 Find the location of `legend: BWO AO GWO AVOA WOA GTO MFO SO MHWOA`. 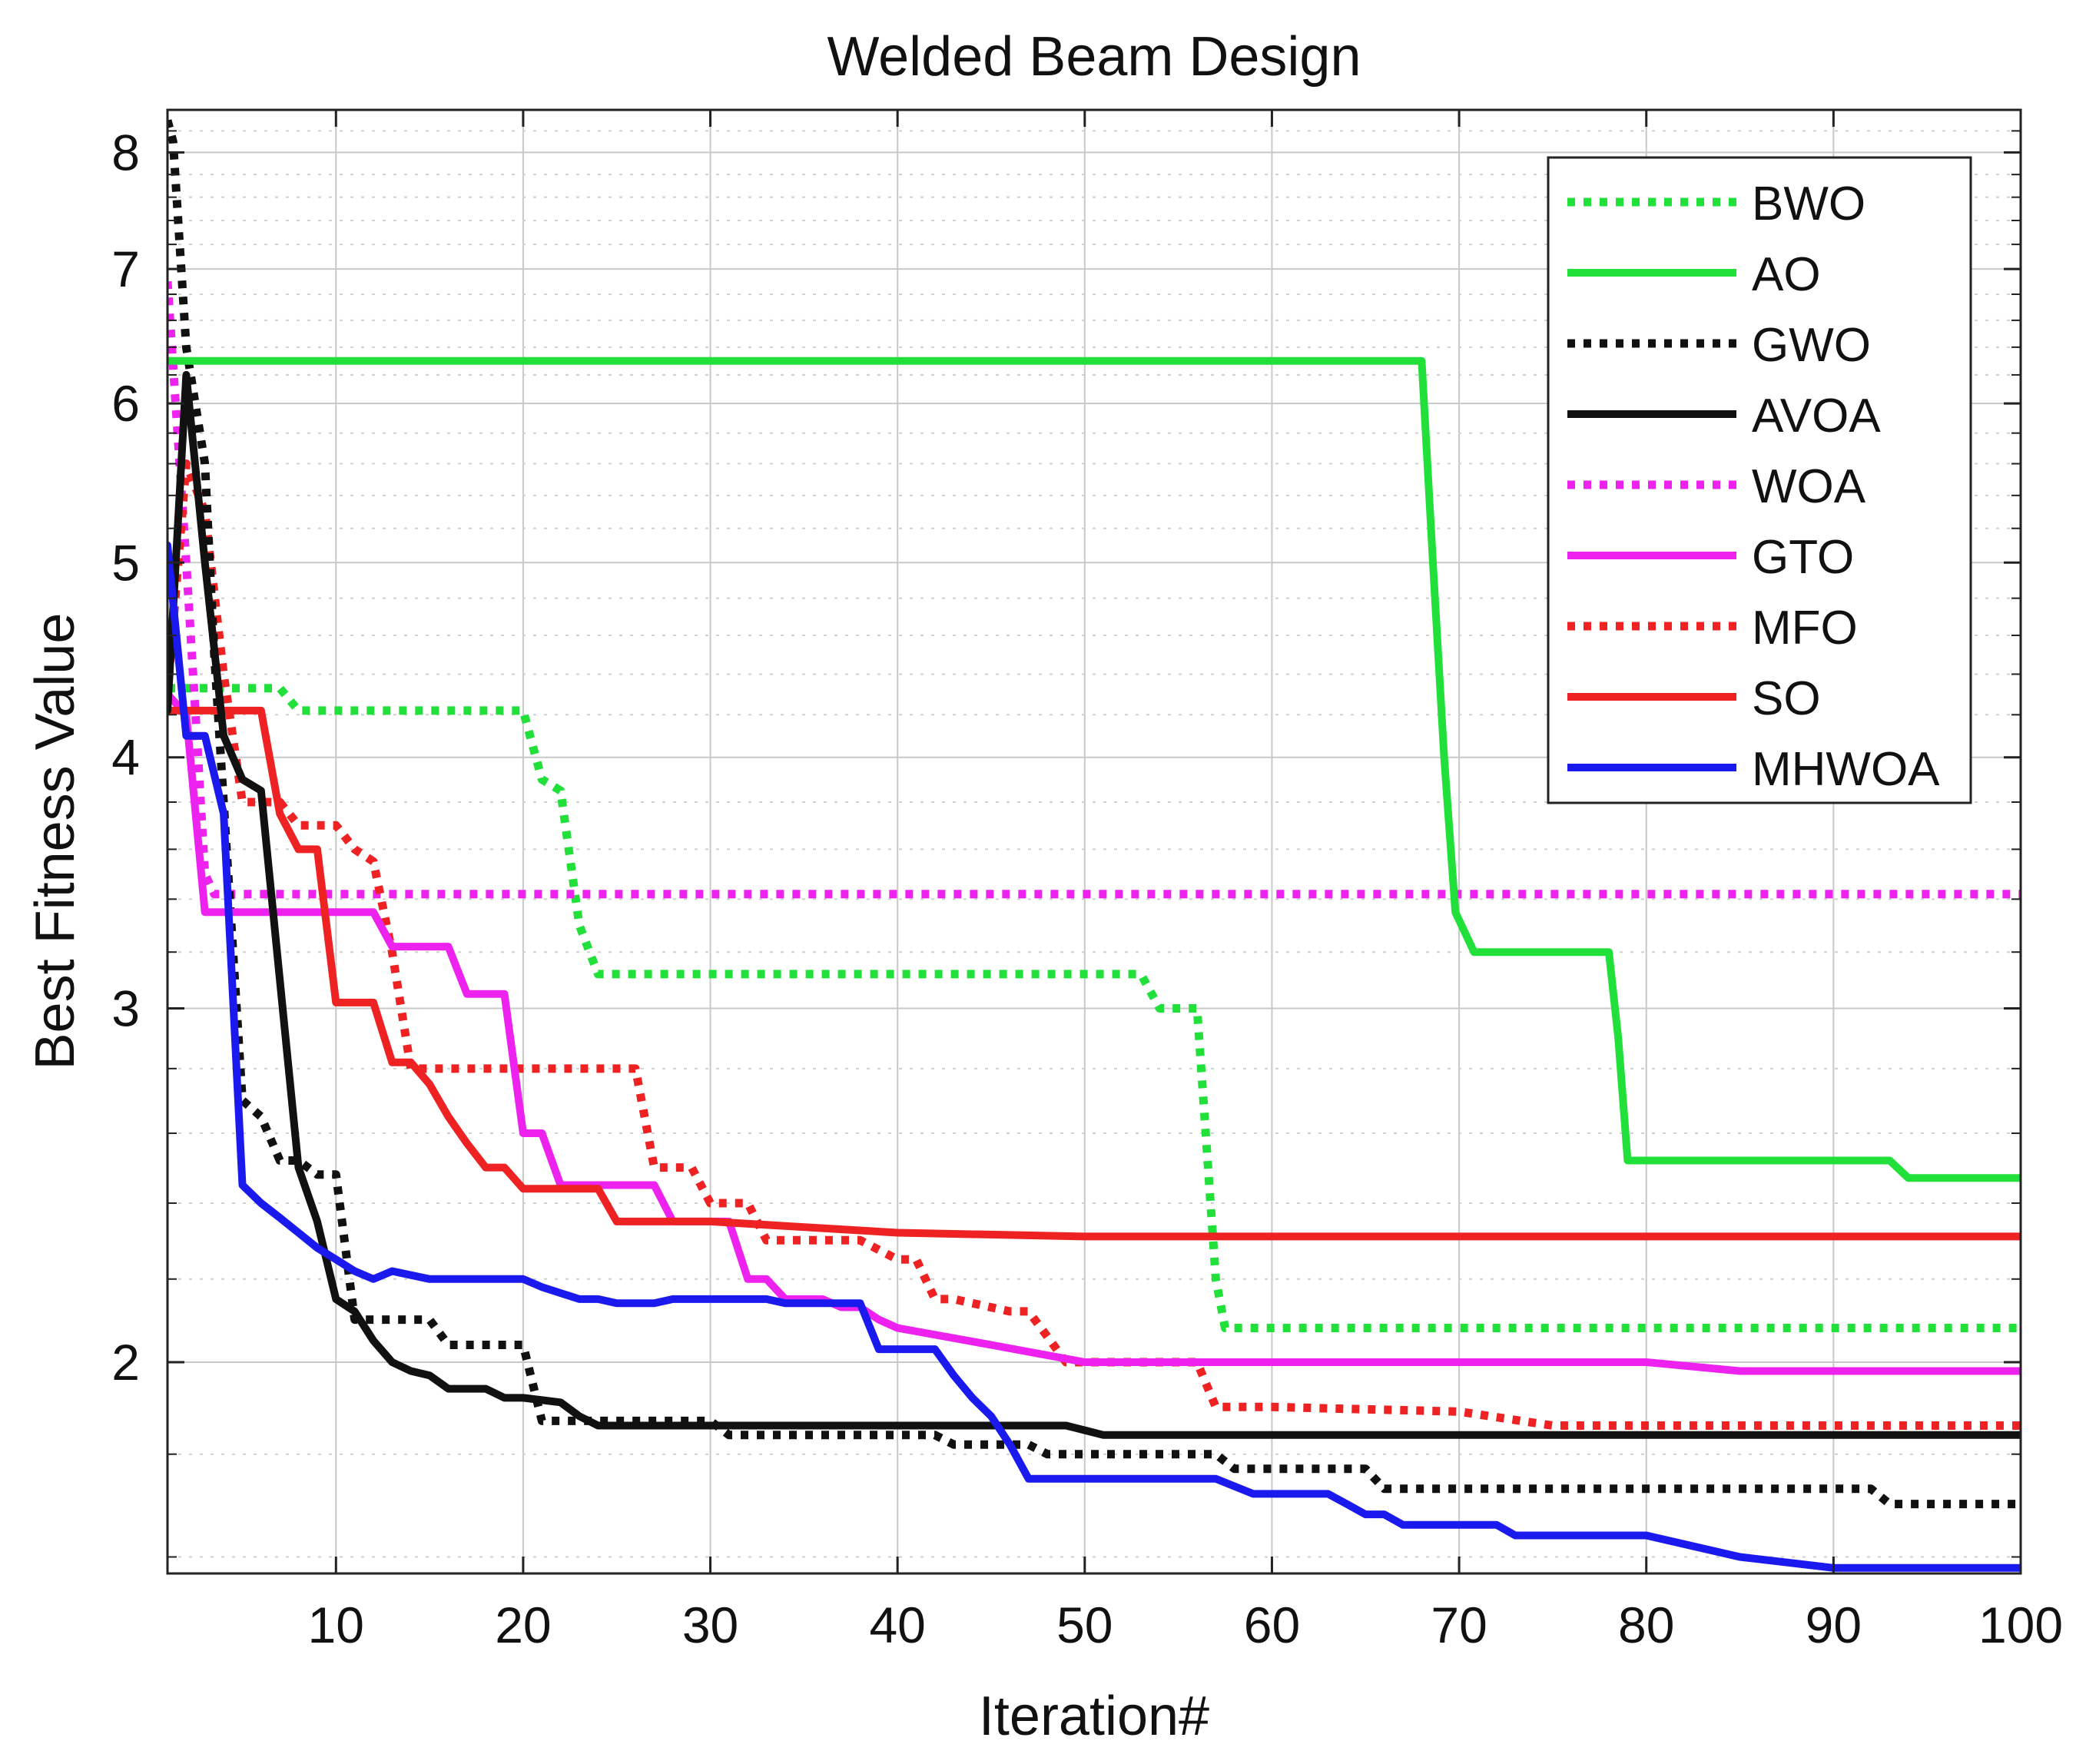

legend: BWO AO GWO AVOA WOA GTO MFO SO MHWOA is located at coordinates (1759, 480).